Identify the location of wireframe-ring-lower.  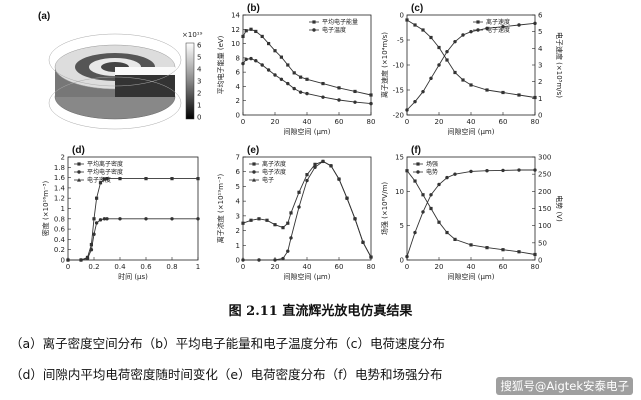
(115, 103).